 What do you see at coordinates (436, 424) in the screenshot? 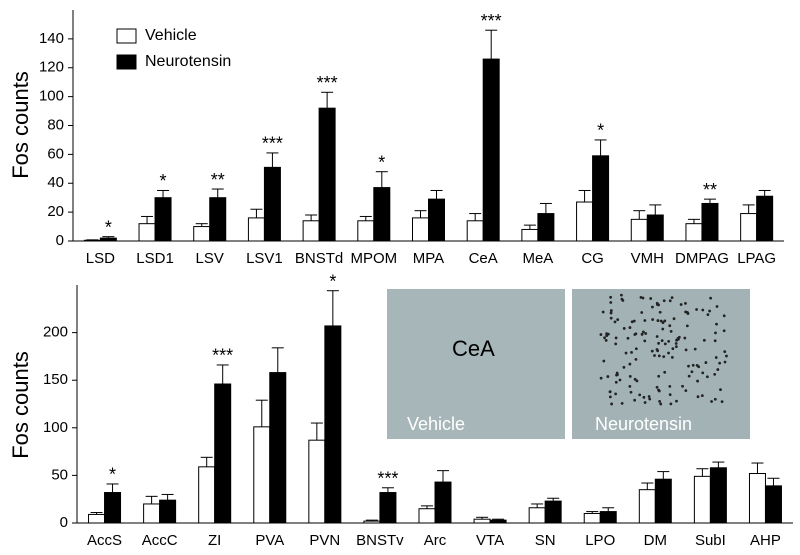
I see `panel-label: Vehicle` at bounding box center [436, 424].